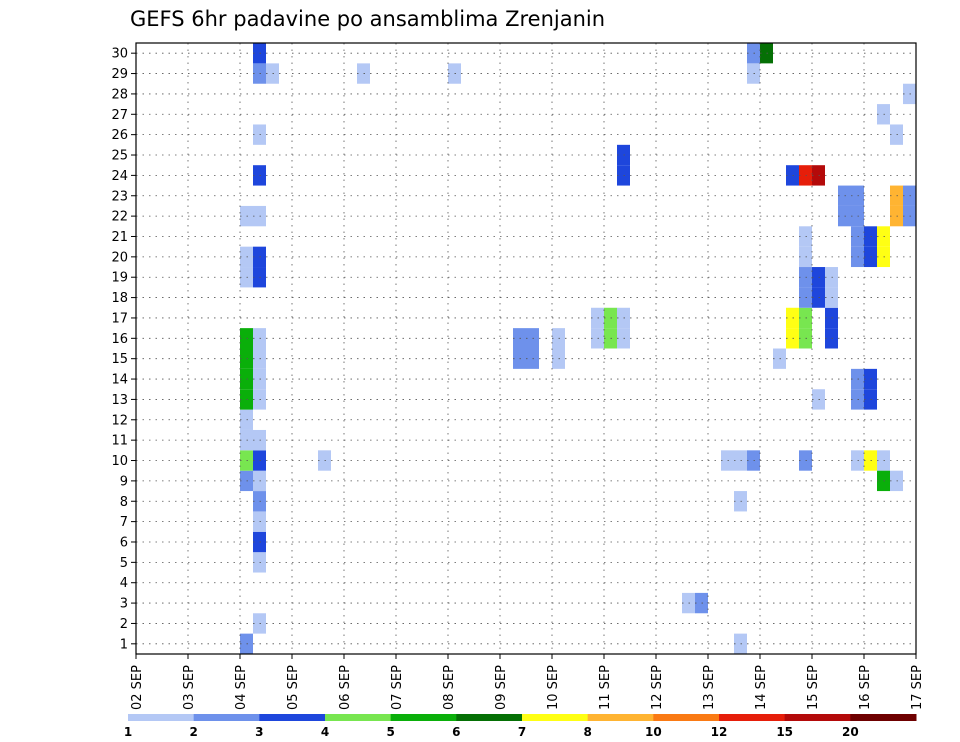  Describe the element at coordinates (709, 687) in the screenshot. I see `x-tick-label: 13 SEP` at that location.